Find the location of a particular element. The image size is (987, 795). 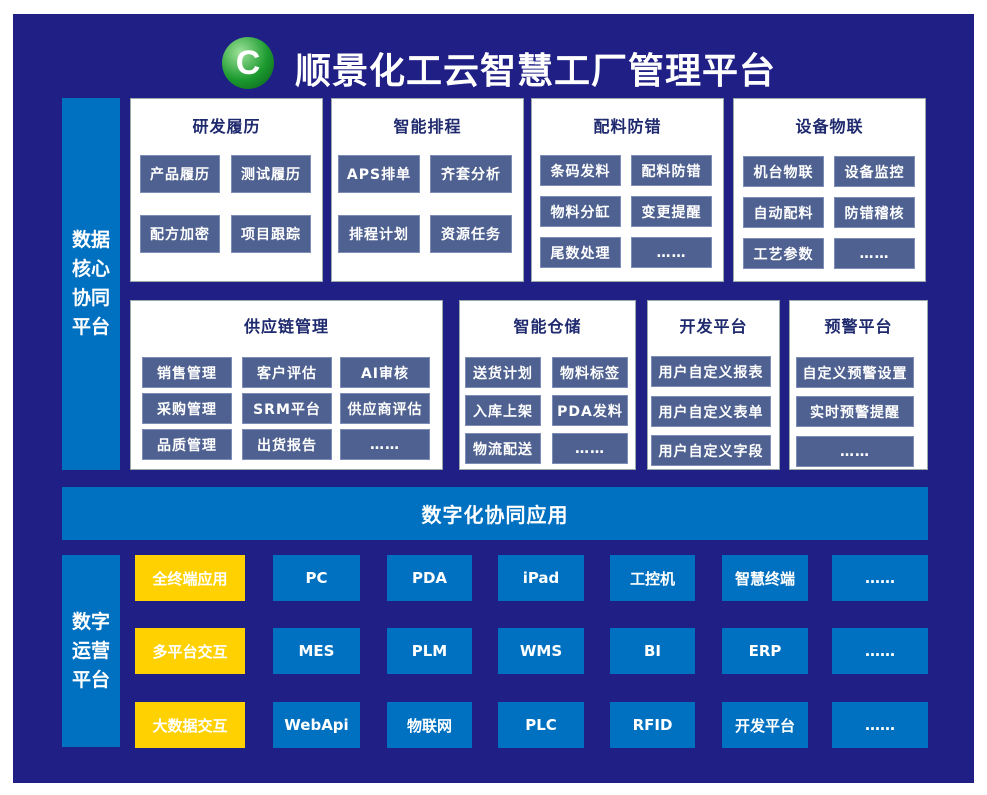

module-item-button: 物料标签 is located at coordinates (590, 372).